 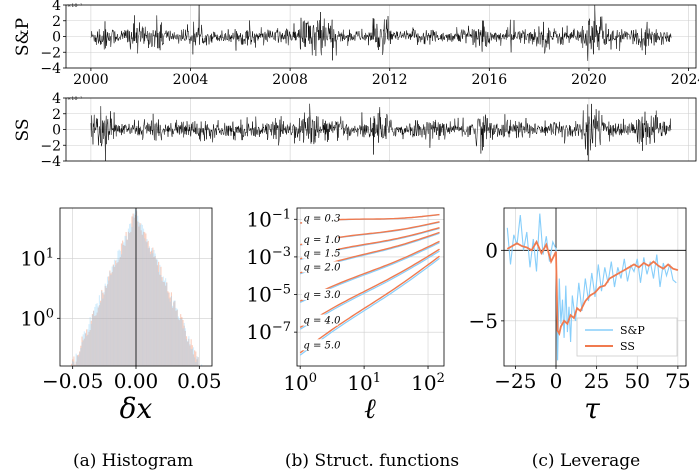 What do you see at coordinates (369, 304) in the screenshot?
I see `structure-function-curve` at bounding box center [369, 304].